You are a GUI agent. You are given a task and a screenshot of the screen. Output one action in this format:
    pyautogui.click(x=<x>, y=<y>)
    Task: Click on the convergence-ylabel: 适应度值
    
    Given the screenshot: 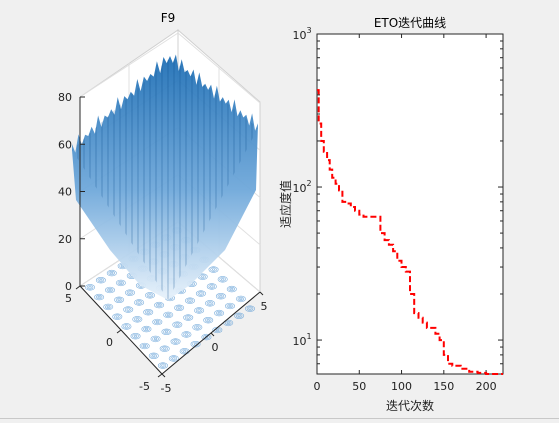 What is the action you would take?
    pyautogui.click(x=285, y=204)
    